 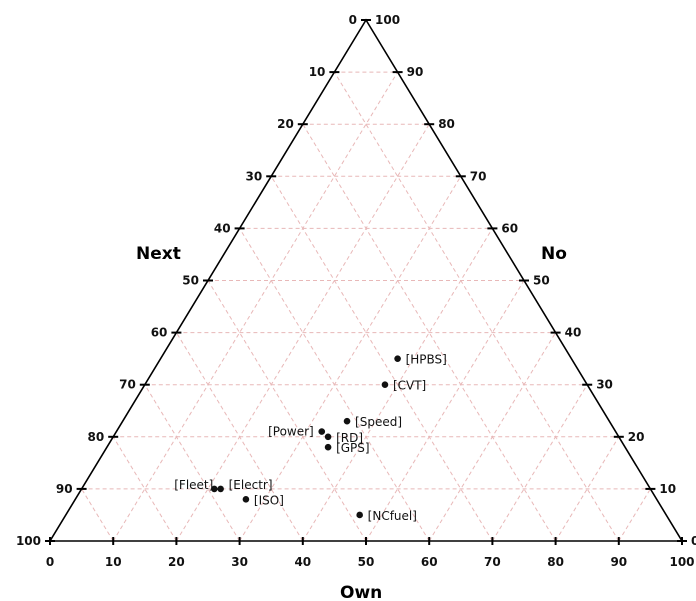 I want to click on next-tick-label: 10, so click(x=317, y=72).